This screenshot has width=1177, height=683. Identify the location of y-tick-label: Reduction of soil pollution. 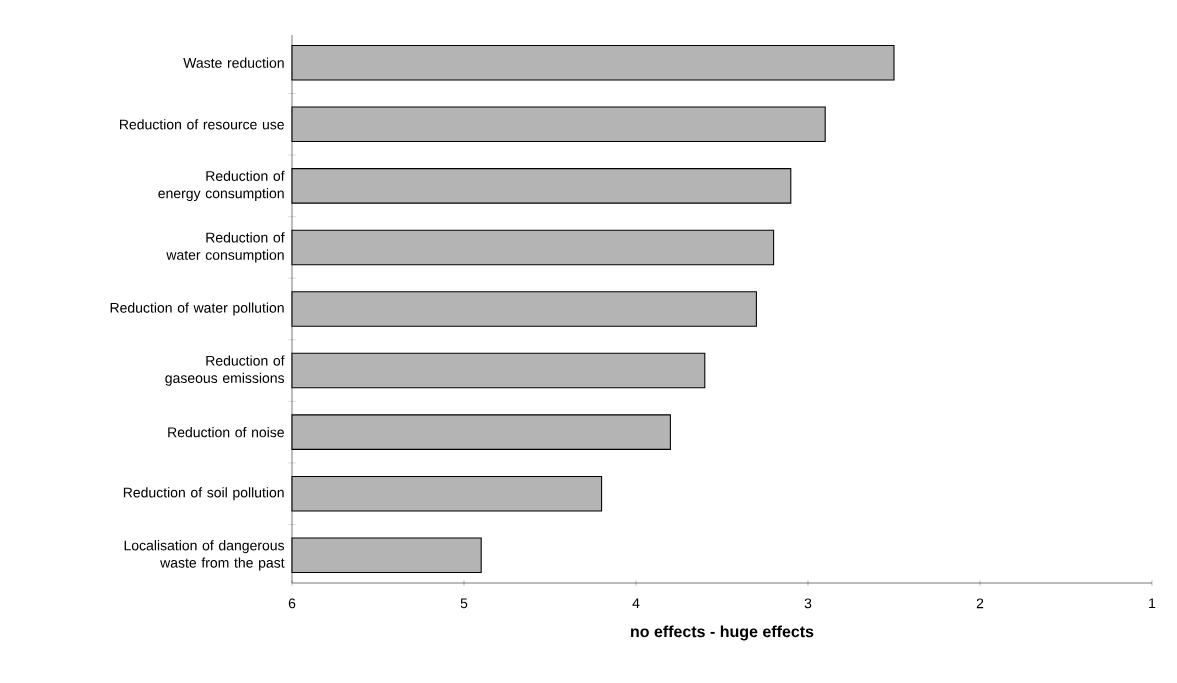
(203, 494).